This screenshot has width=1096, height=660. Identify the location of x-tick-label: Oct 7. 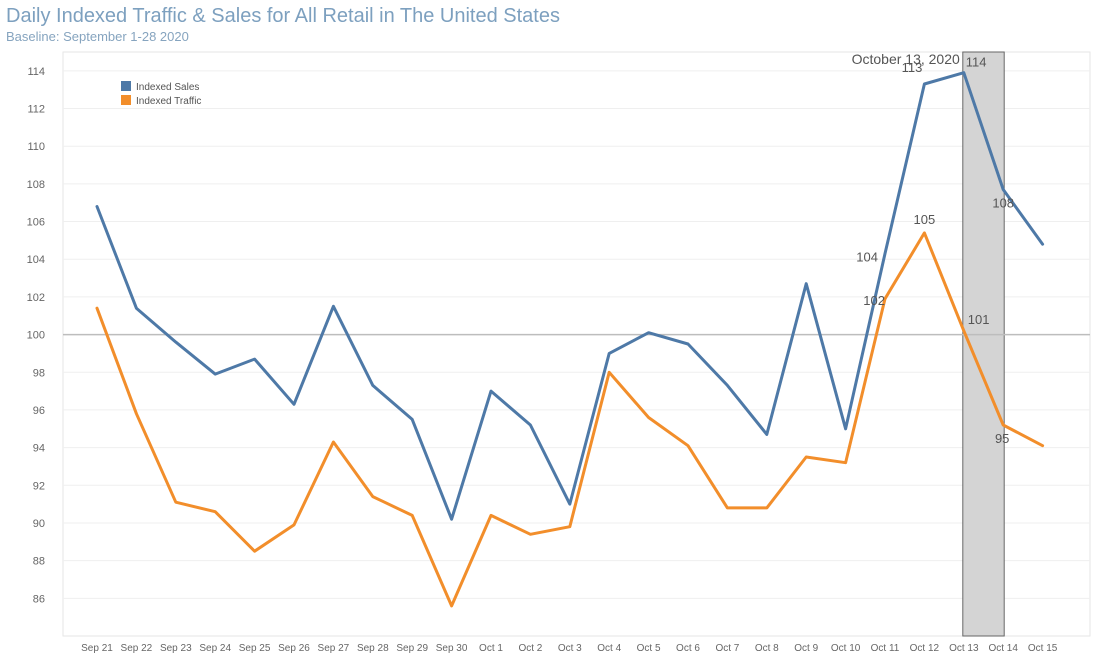
(727, 648).